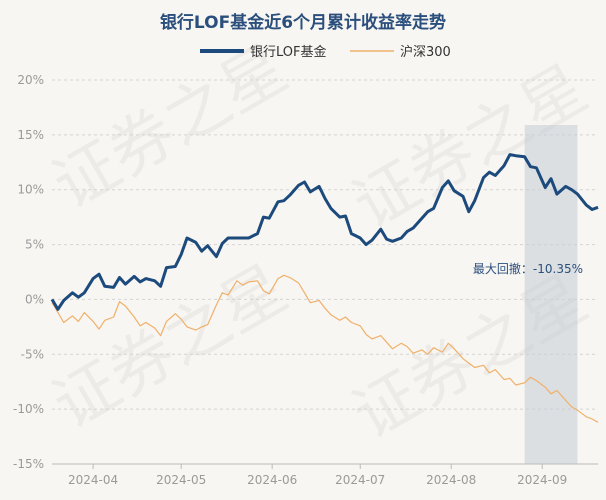 Image resolution: width=606 pixels, height=500 pixels. I want to click on y-tick-label: 15%, so click(30, 135).